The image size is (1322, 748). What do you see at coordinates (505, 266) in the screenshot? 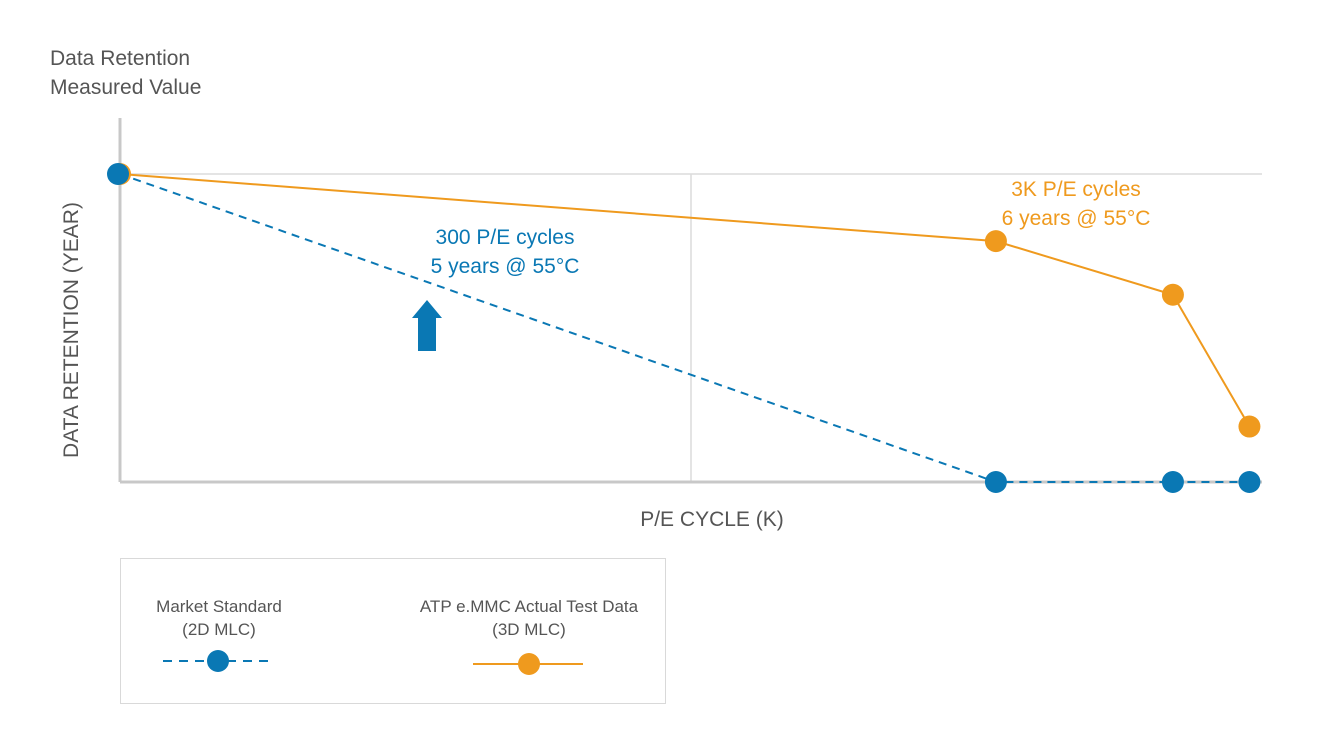
I see `annotation-market-line-2: 5 years @ 55°C` at bounding box center [505, 266].